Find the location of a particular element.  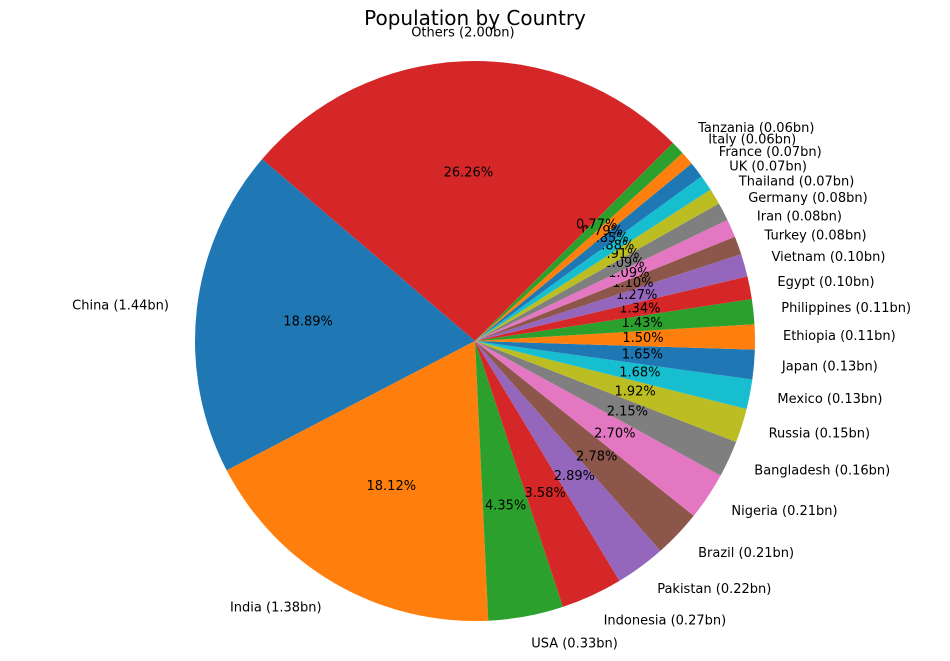

slice-label: Italy (0.06bn) is located at coordinates (752, 140).